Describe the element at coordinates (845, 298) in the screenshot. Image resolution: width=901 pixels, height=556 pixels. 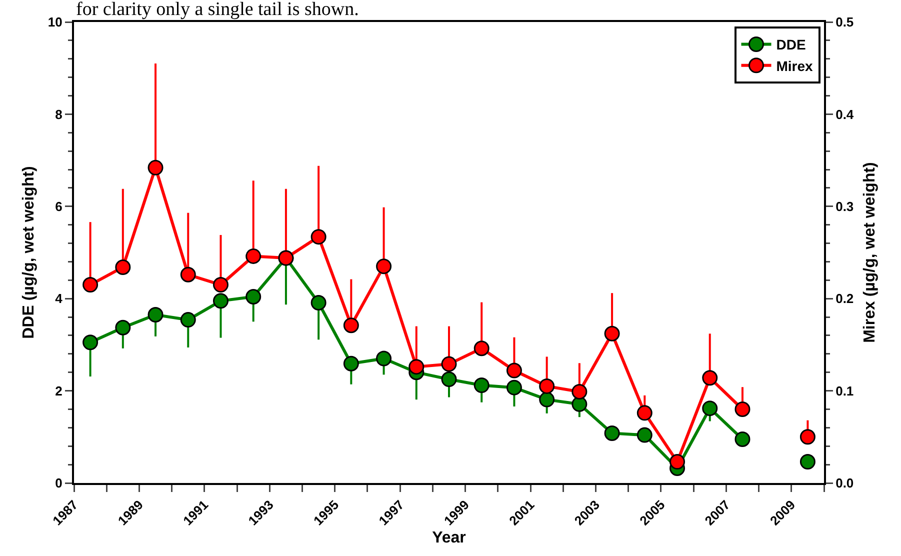
I see `y2-tick-label: 0.2` at that location.